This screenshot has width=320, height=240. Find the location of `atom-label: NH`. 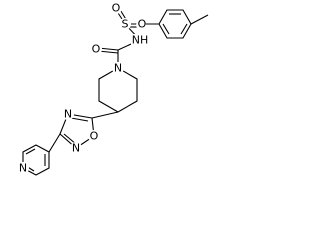

atom-label: NH is located at coordinates (140, 40).